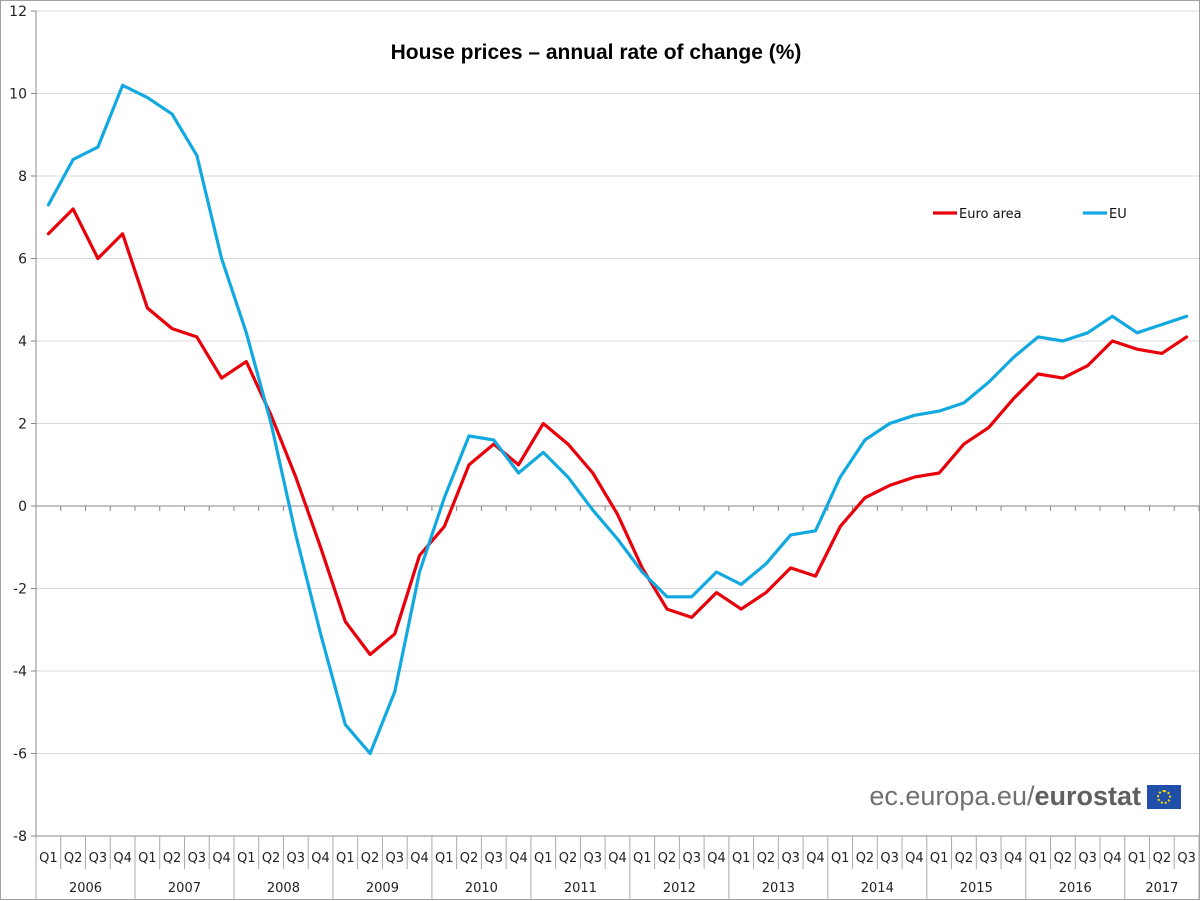  What do you see at coordinates (184, 888) in the screenshot?
I see `x-year-label: 2007` at bounding box center [184, 888].